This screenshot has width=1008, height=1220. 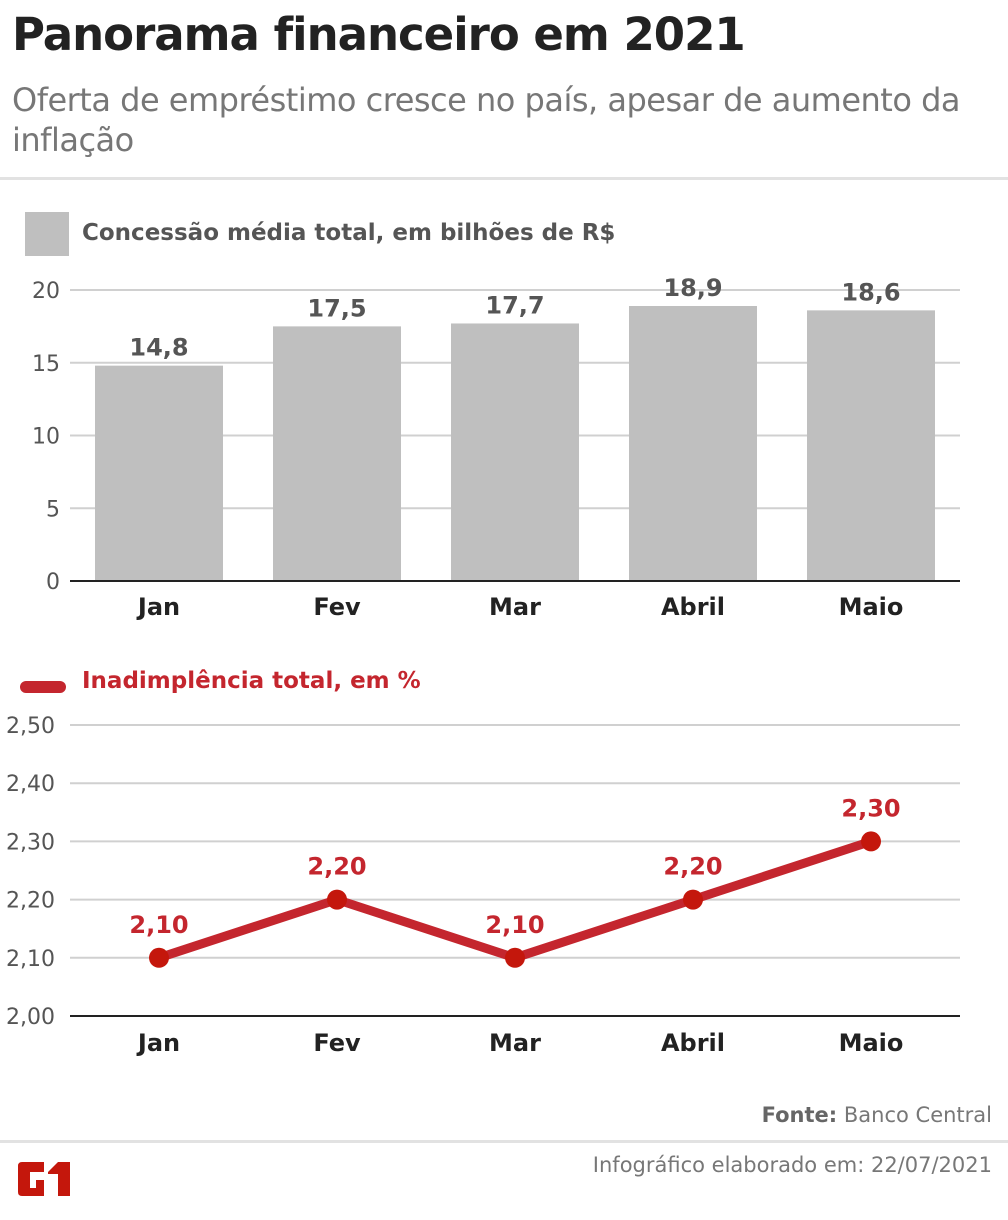 What do you see at coordinates (30, 901) in the screenshot?
I see `y-tick-label: 2,20` at bounding box center [30, 901].